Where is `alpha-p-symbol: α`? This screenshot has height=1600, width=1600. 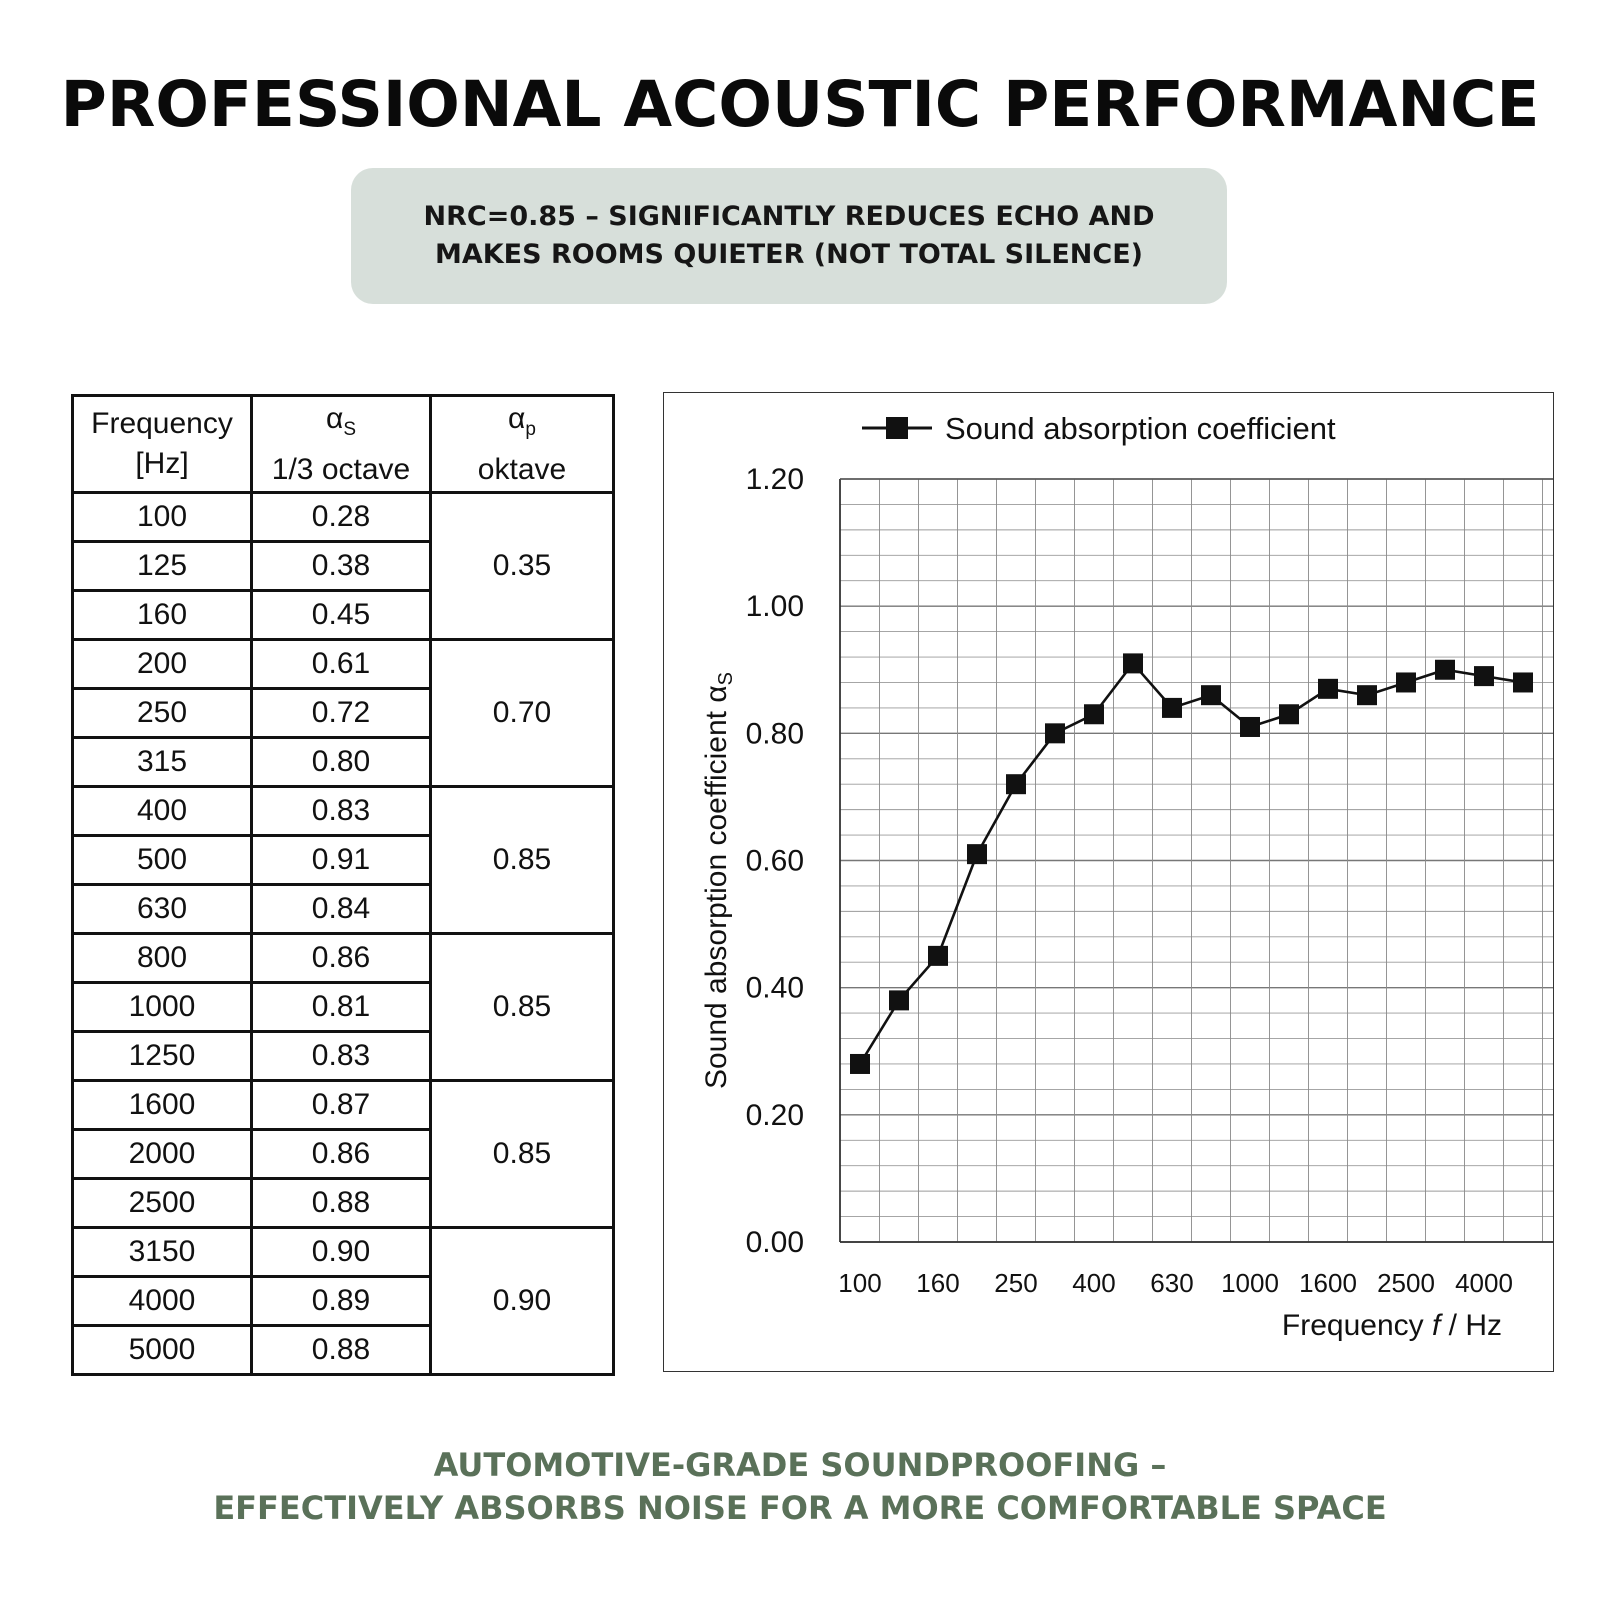
alpha-p-symbol: α is located at coordinates (517, 418).